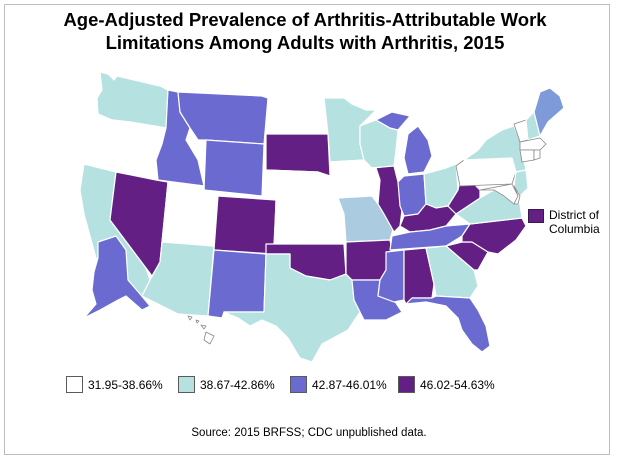  I want to click on state-delaware, so click(517, 195).